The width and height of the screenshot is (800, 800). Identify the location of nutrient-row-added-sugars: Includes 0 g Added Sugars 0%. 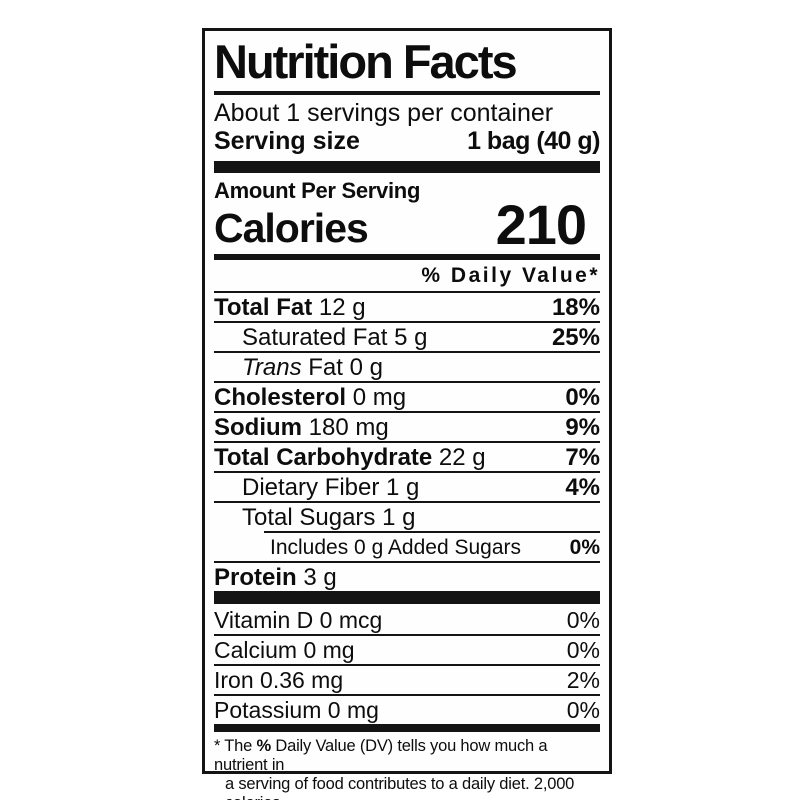
(407, 547).